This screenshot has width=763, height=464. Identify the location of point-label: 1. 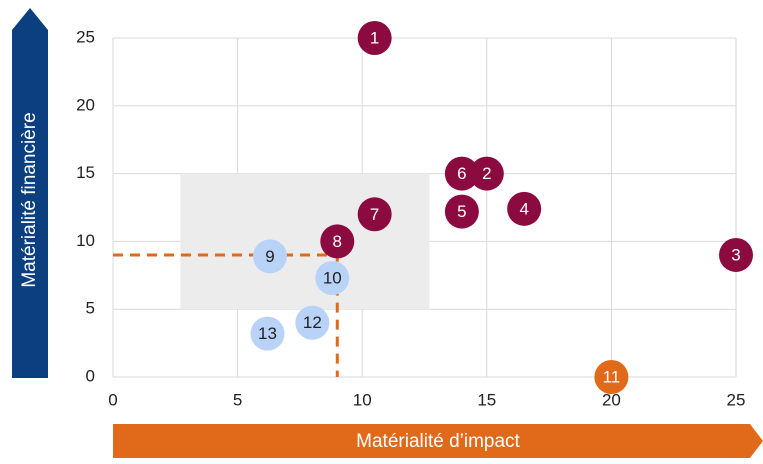
(374, 37).